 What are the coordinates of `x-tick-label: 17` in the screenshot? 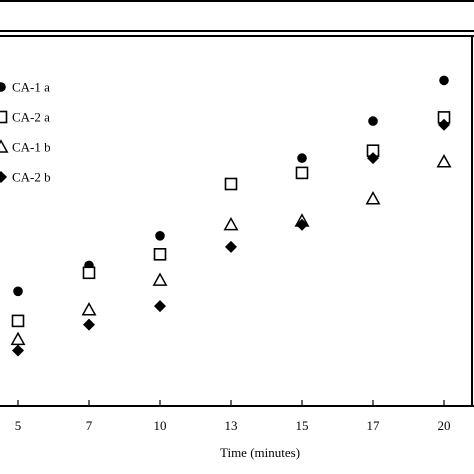 It's located at (374, 425).